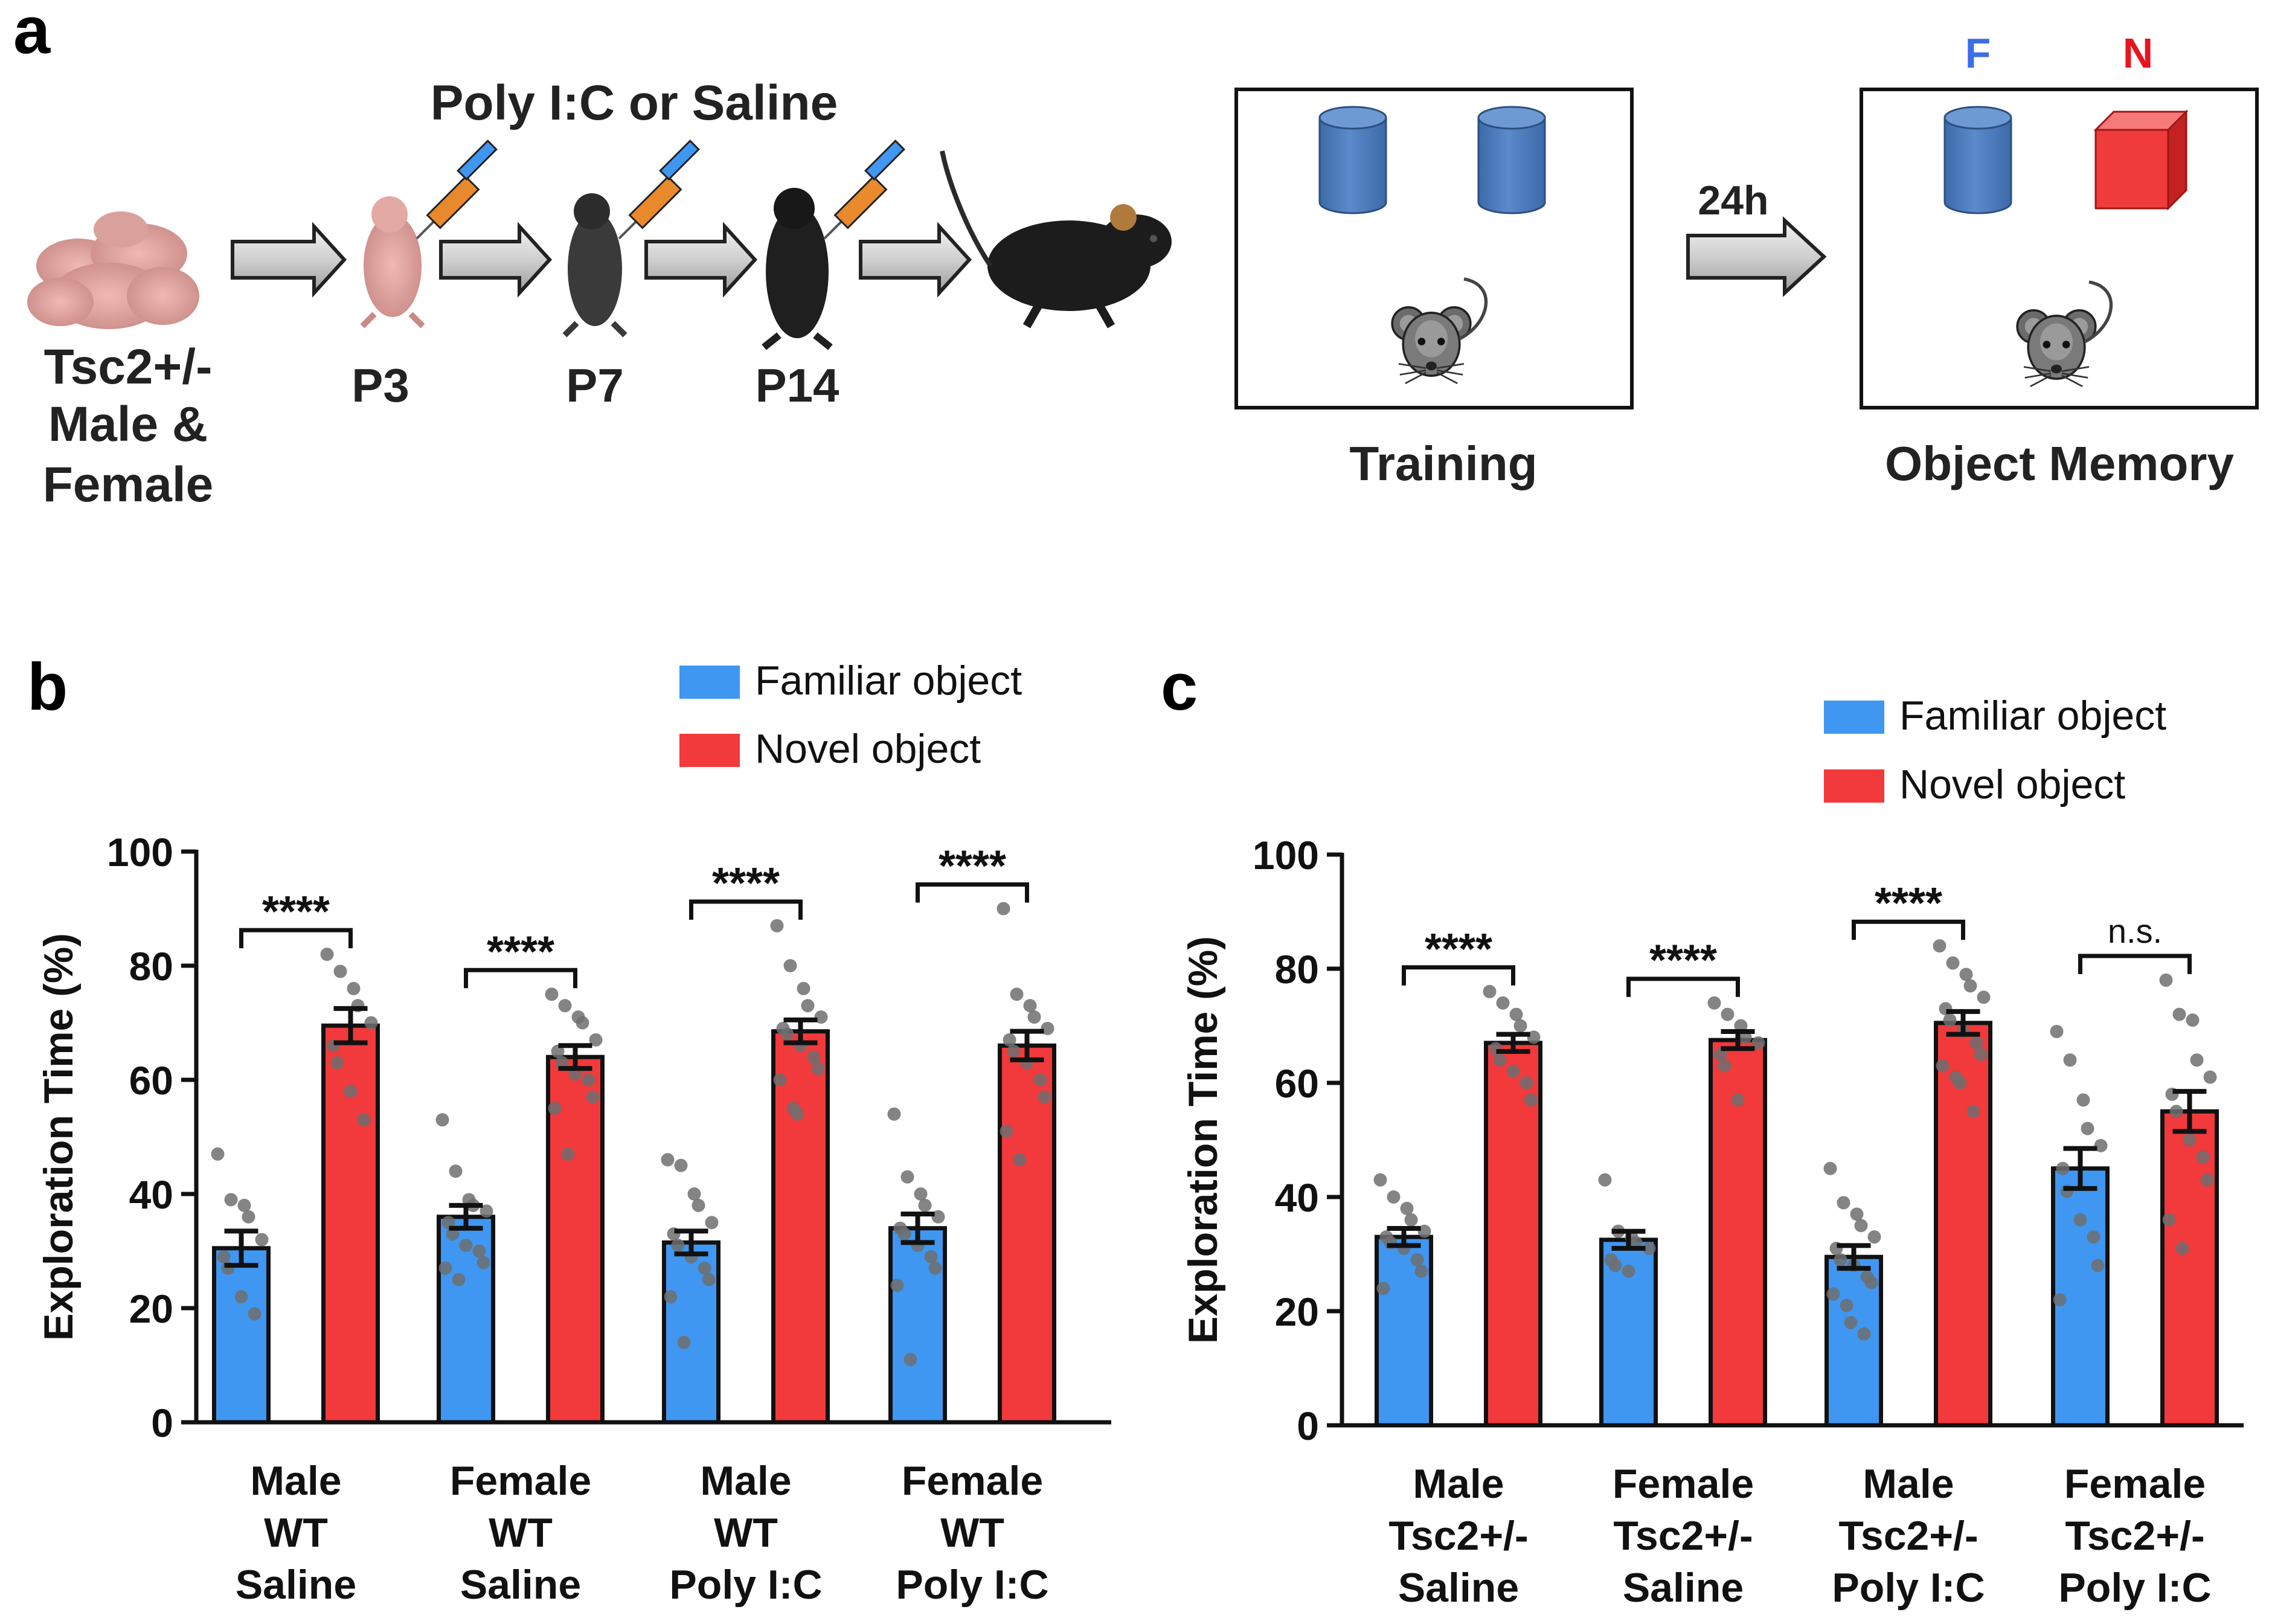 The height and width of the screenshot is (1624, 2269). Describe the element at coordinates (380, 386) in the screenshot. I see `timepoint-p3: P3` at that location.